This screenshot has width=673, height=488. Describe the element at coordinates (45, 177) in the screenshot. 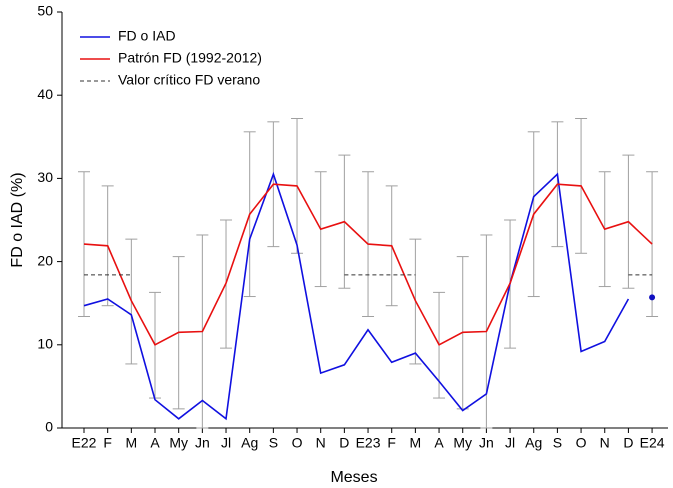

I see `y-tick-label: 30` at that location.